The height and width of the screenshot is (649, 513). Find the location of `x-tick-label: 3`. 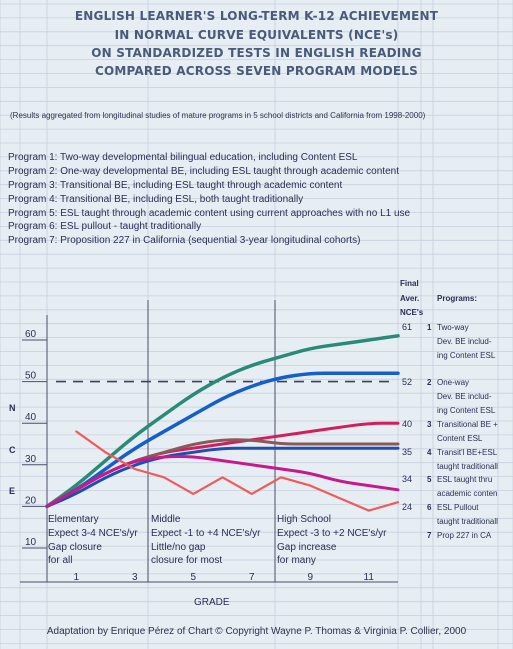

x-tick-label: 3 is located at coordinates (135, 577).